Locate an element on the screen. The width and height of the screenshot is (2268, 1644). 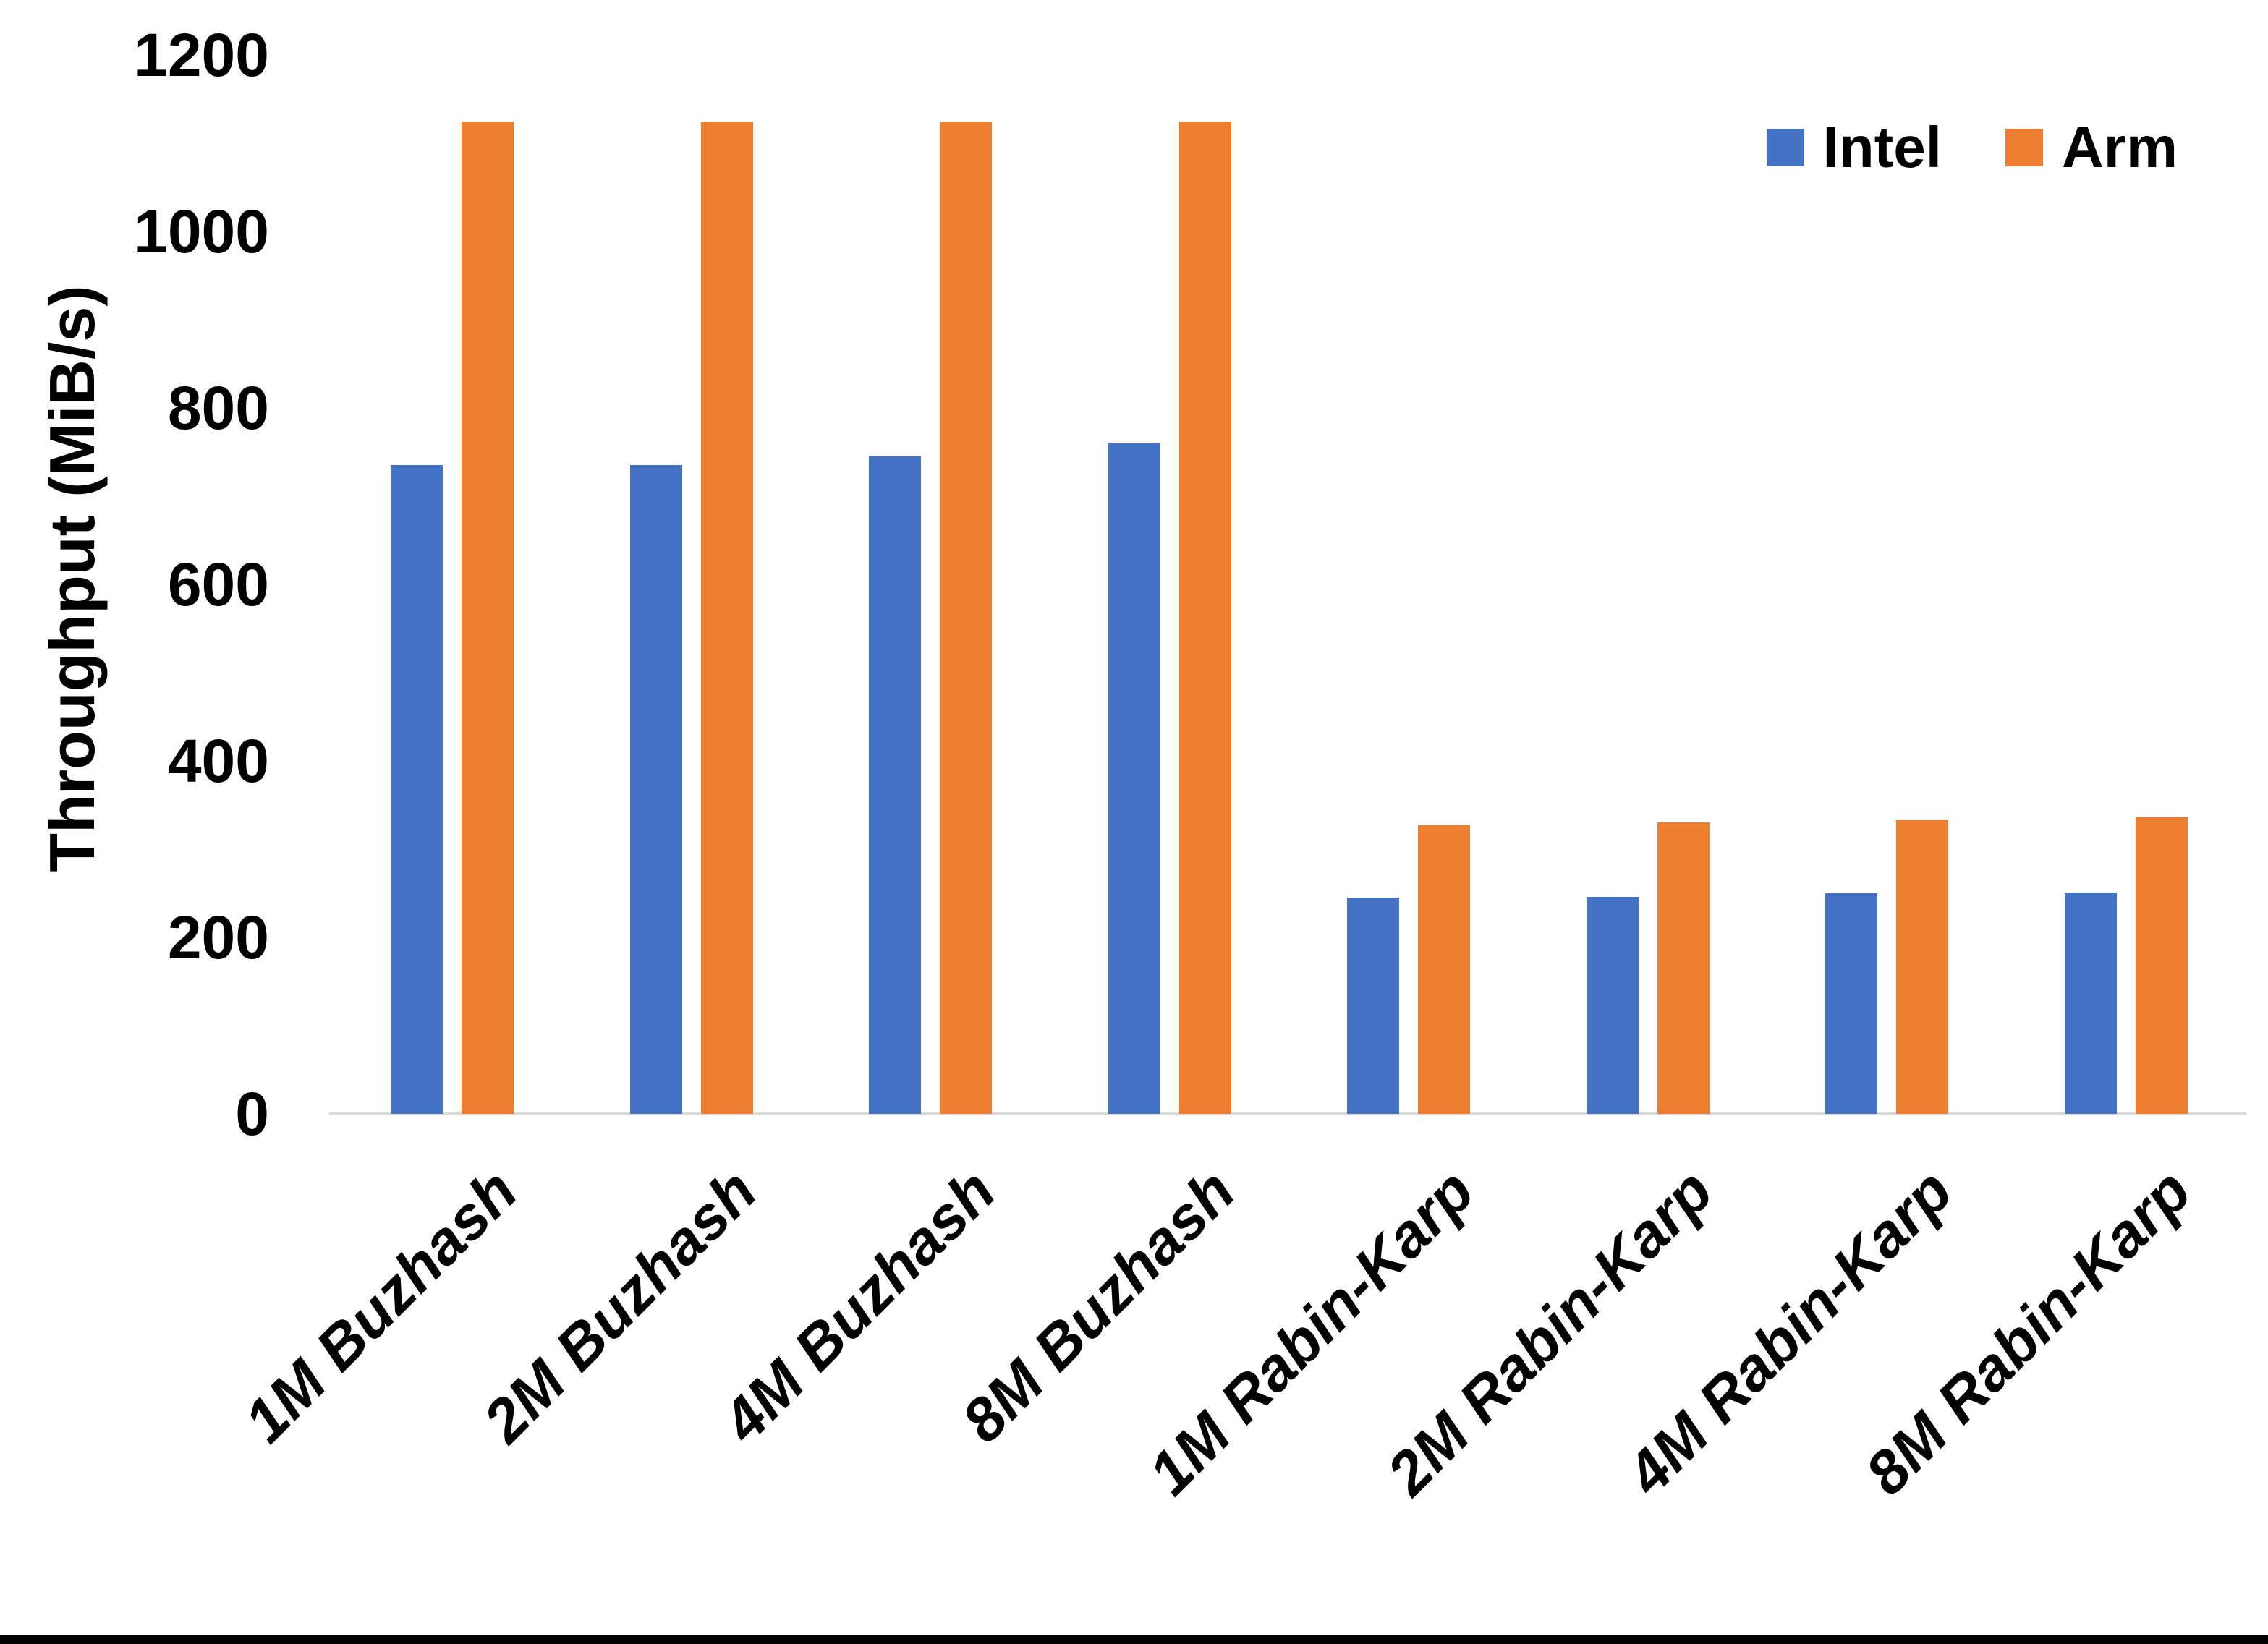
bottom-border is located at coordinates (1134, 1639).